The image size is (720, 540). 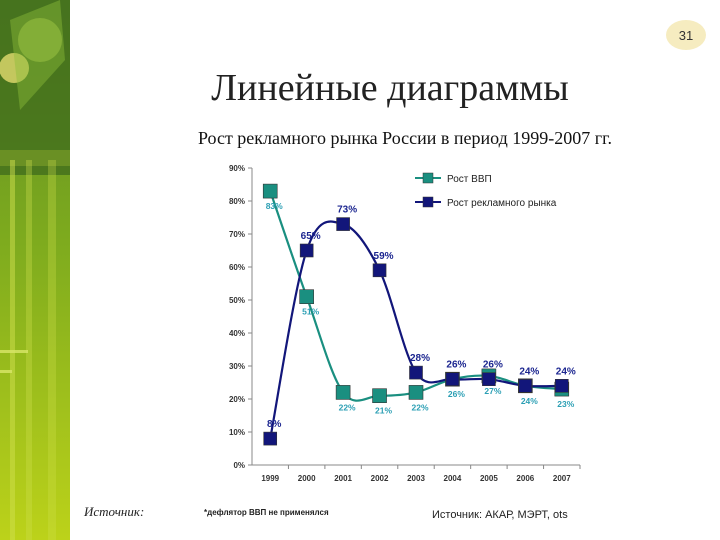 What do you see at coordinates (237, 201) in the screenshot?
I see `y-tick-label: 80%` at bounding box center [237, 201].